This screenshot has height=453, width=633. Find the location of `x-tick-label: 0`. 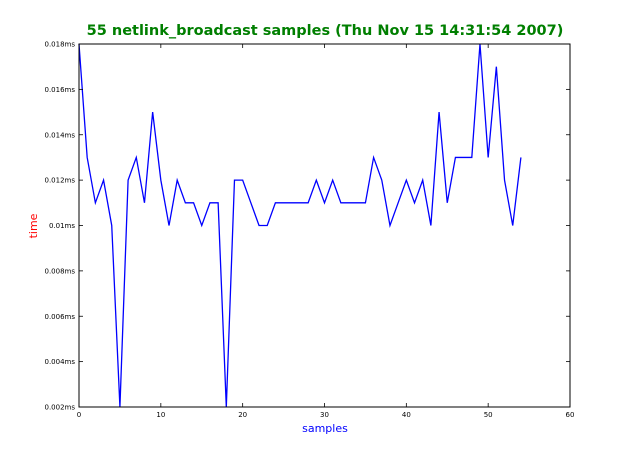

x-tick-label: 0 is located at coordinates (79, 415).